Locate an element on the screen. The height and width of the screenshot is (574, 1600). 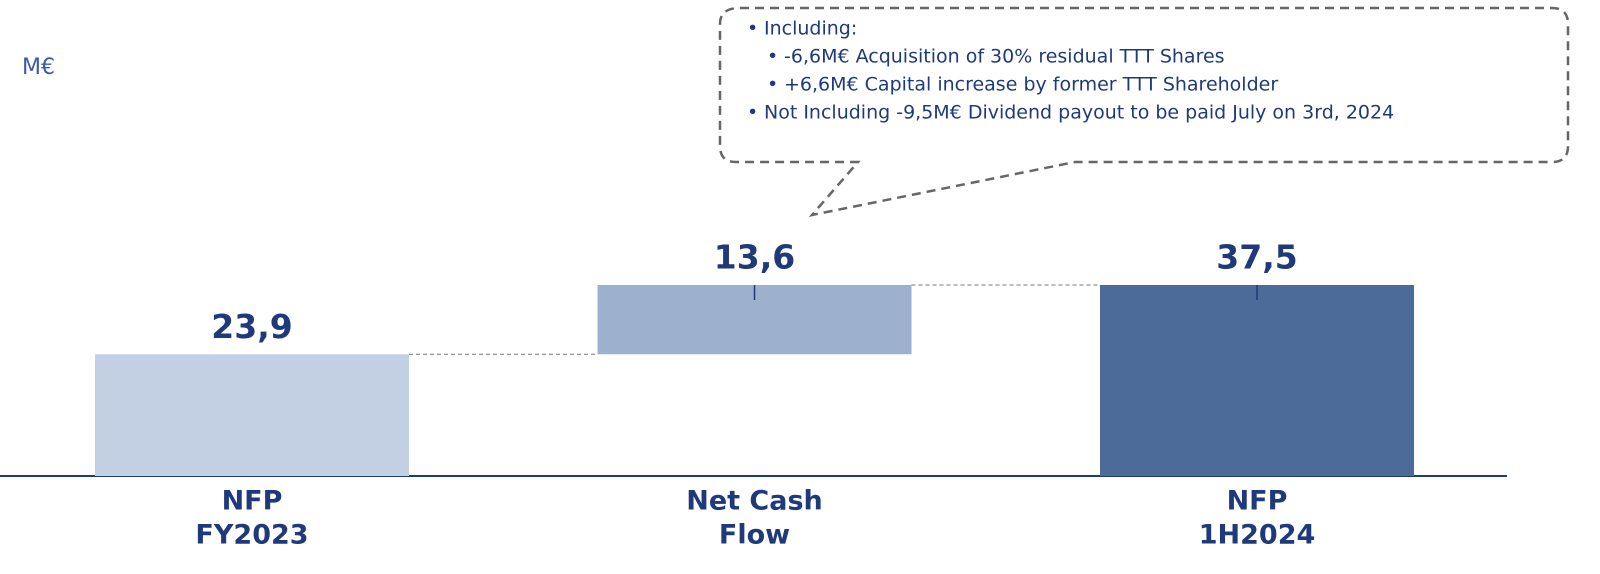
category-label: FY2023 is located at coordinates (251, 535).